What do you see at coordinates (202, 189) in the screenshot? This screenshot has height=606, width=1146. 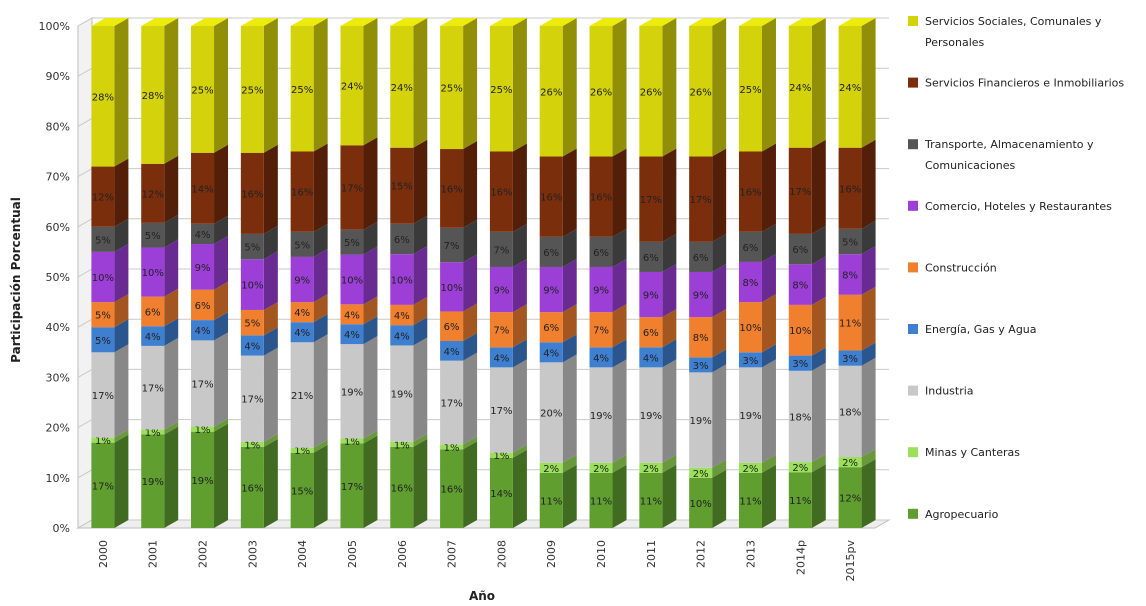 I see `data-label: 14%` at bounding box center [202, 189].